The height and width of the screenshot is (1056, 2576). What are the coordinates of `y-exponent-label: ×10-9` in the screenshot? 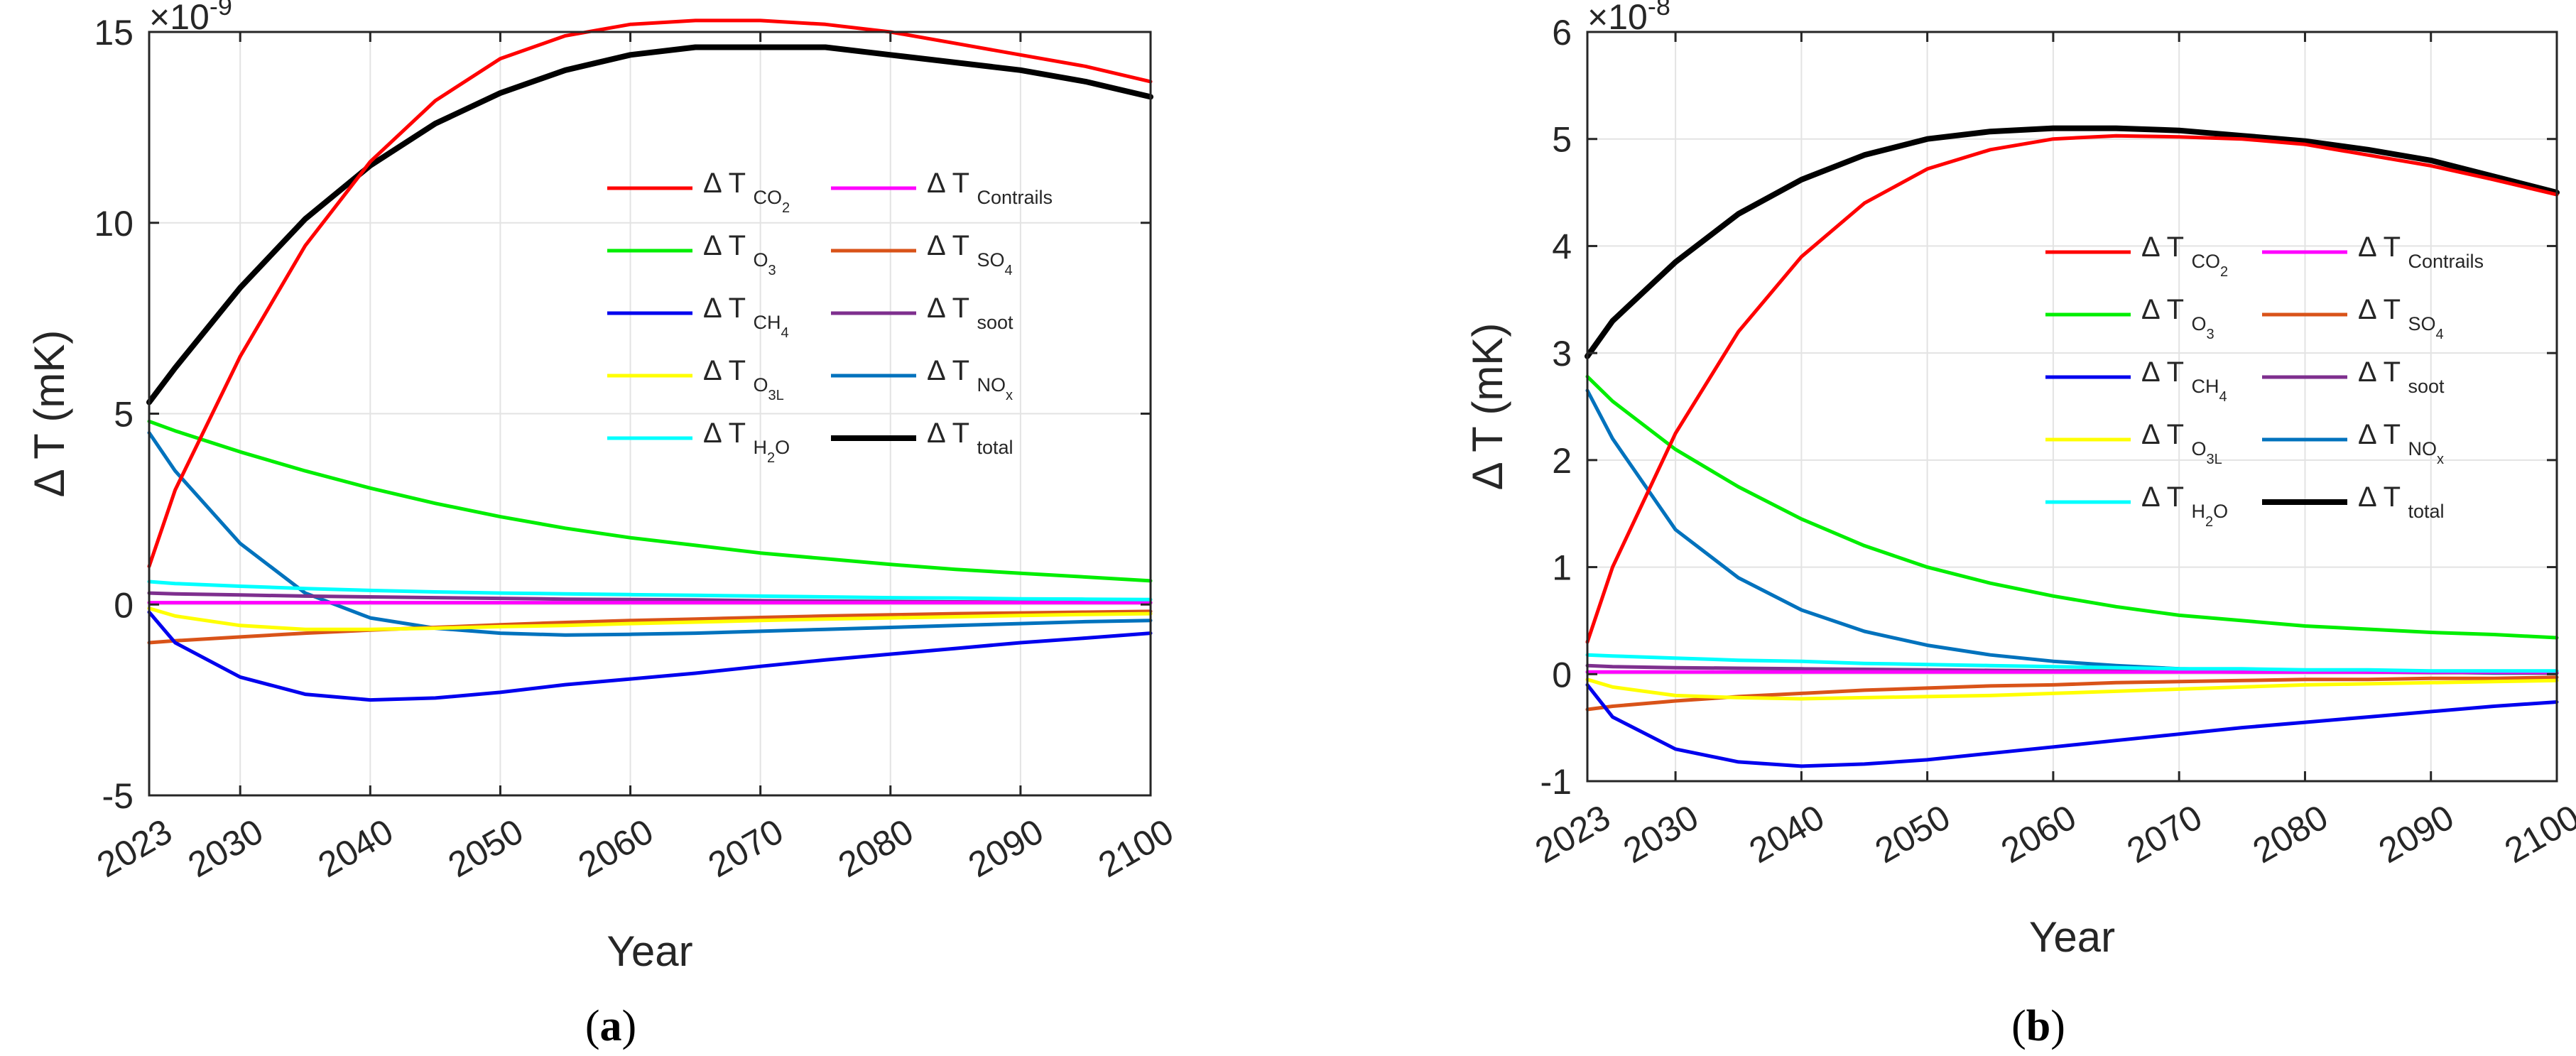 It's located at (191, 18).